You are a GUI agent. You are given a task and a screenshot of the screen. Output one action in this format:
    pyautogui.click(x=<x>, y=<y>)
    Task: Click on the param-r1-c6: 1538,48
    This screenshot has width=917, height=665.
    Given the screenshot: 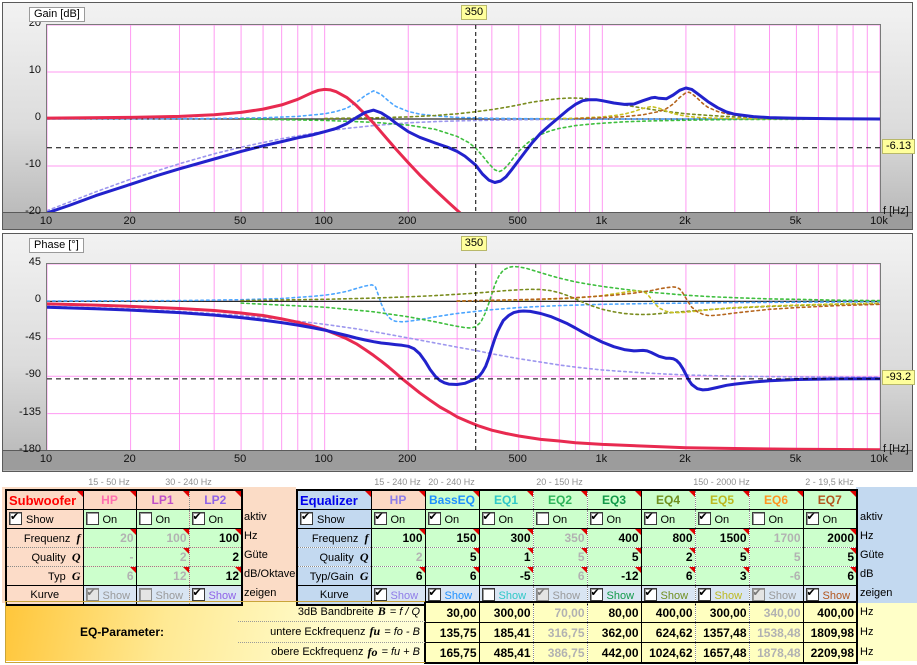 What is the action you would take?
    pyautogui.click(x=775, y=632)
    